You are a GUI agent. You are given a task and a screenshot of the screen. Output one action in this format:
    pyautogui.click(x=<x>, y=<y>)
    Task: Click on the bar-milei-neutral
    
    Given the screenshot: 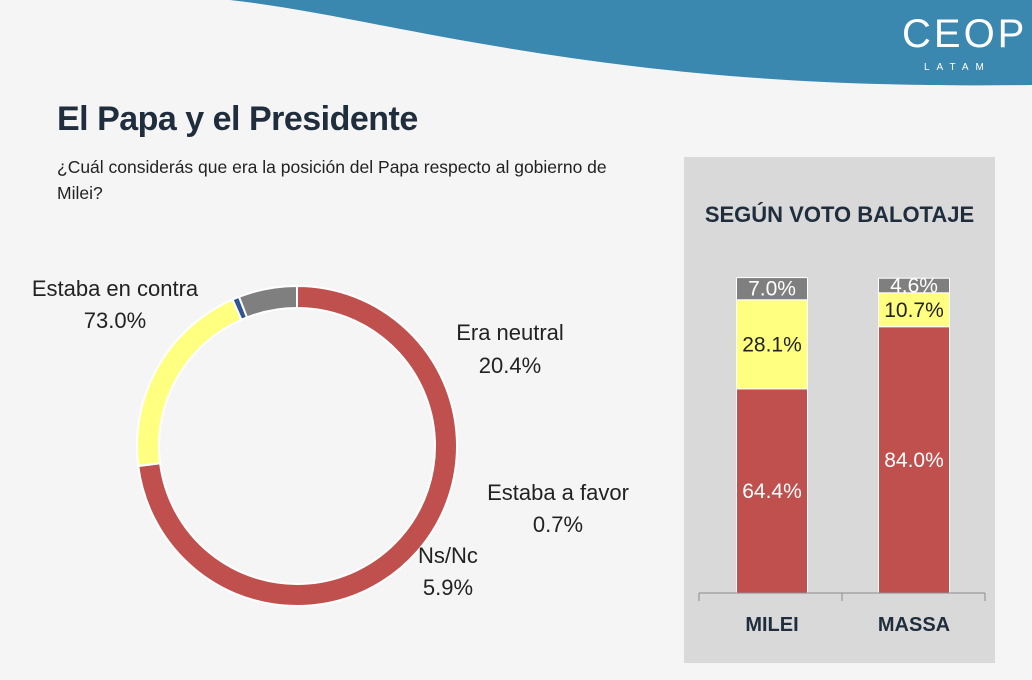 What is the action you would take?
    pyautogui.click(x=772, y=344)
    